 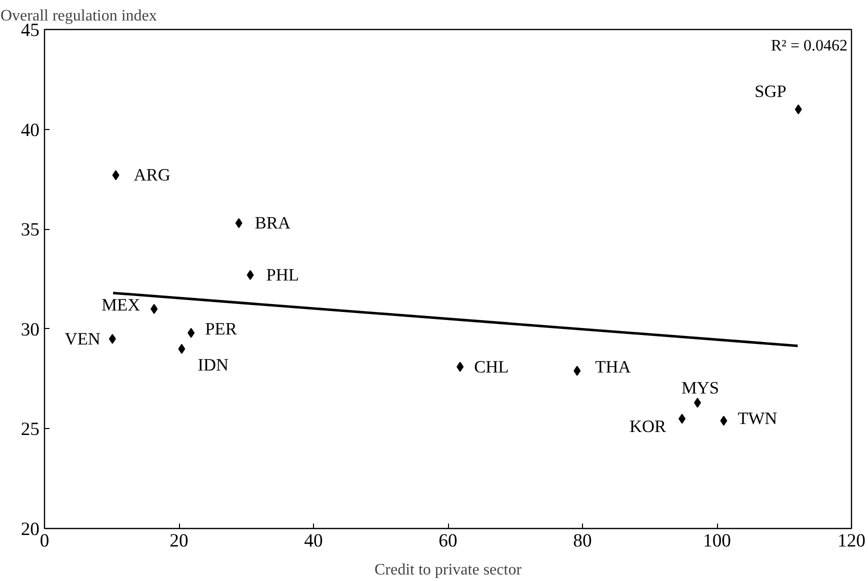 What do you see at coordinates (121, 304) in the screenshot?
I see `annotation: MEX` at bounding box center [121, 304].